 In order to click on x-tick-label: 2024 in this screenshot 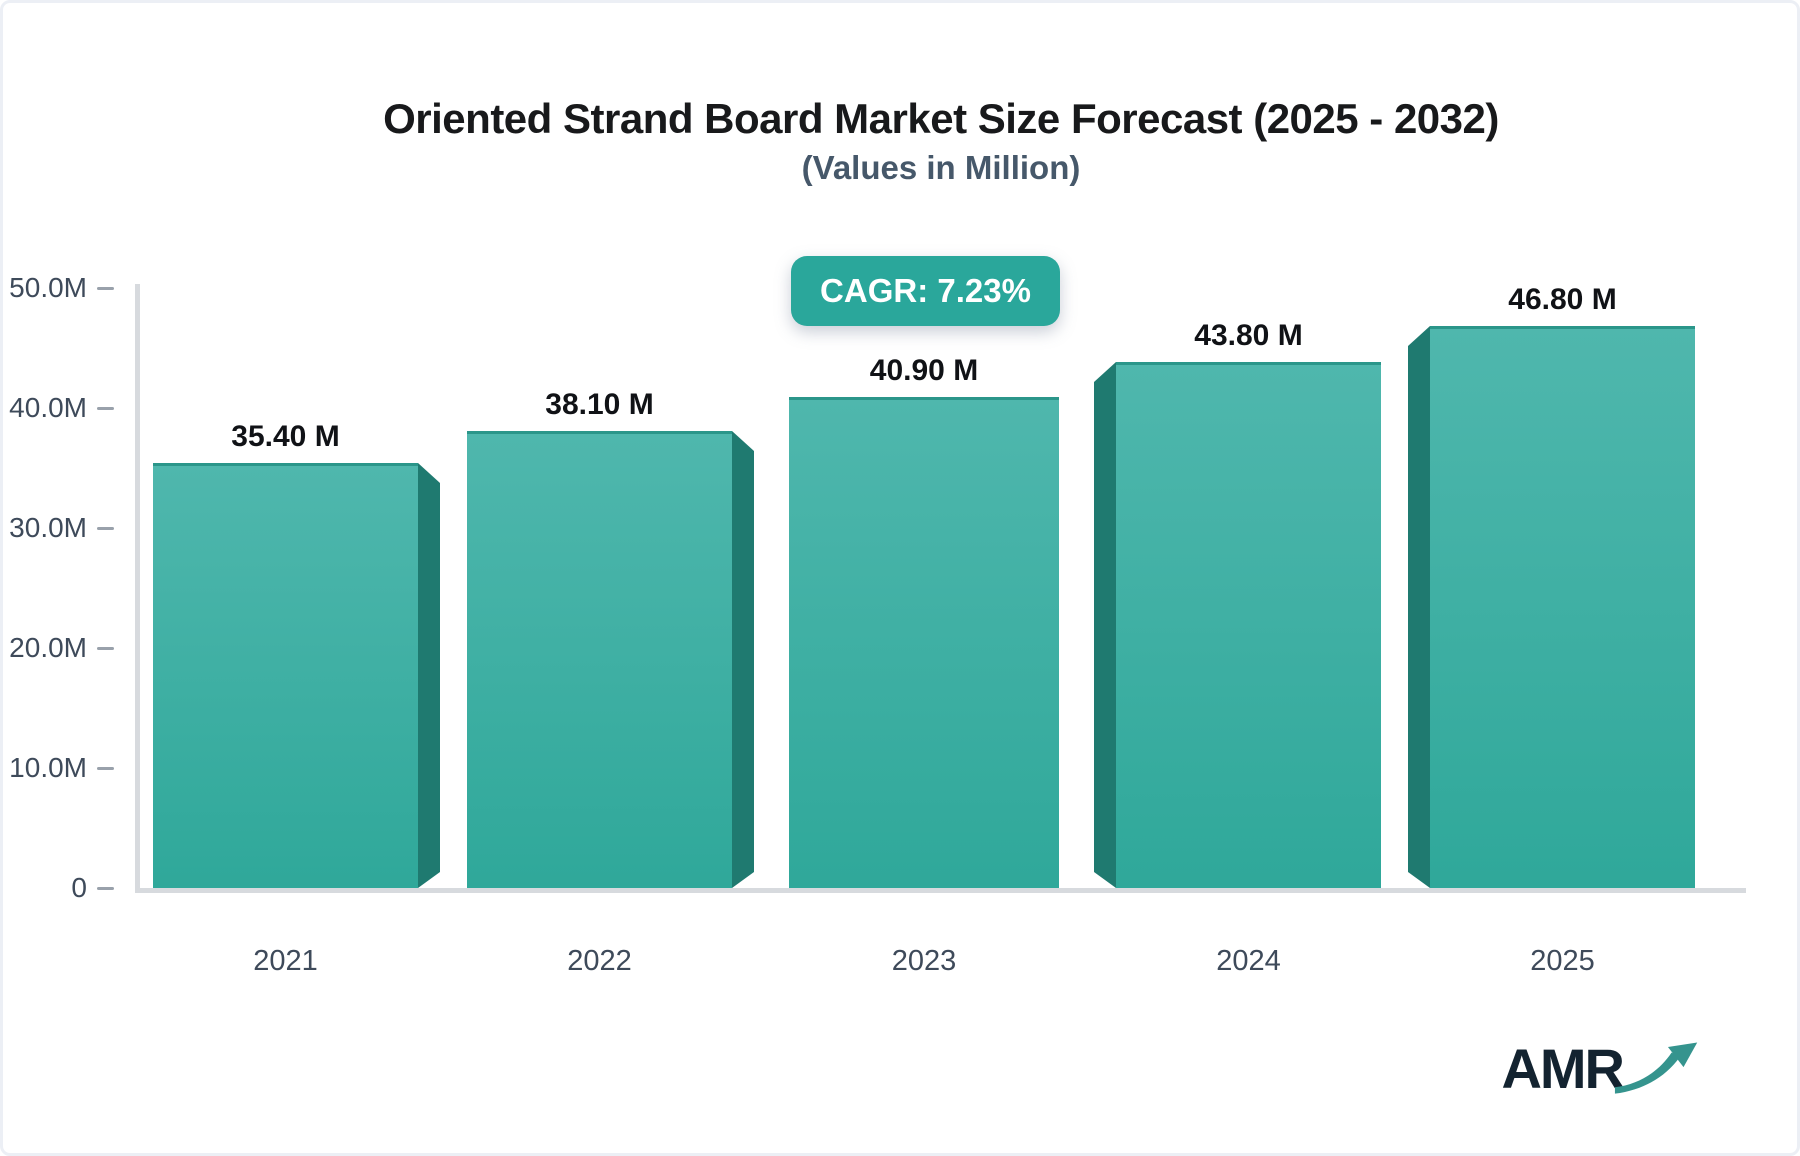, I will do `click(1248, 961)`.